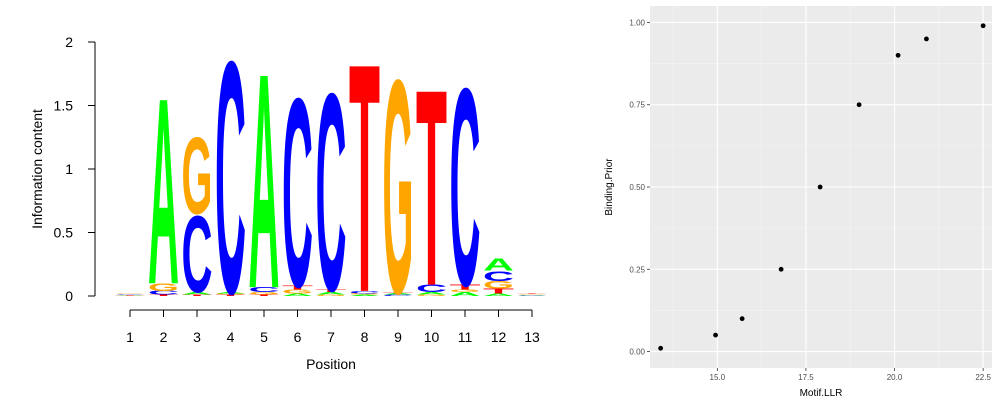 The height and width of the screenshot is (400, 1000). What do you see at coordinates (264, 337) in the screenshot?
I see `logo-x-tick-label: 5` at bounding box center [264, 337].